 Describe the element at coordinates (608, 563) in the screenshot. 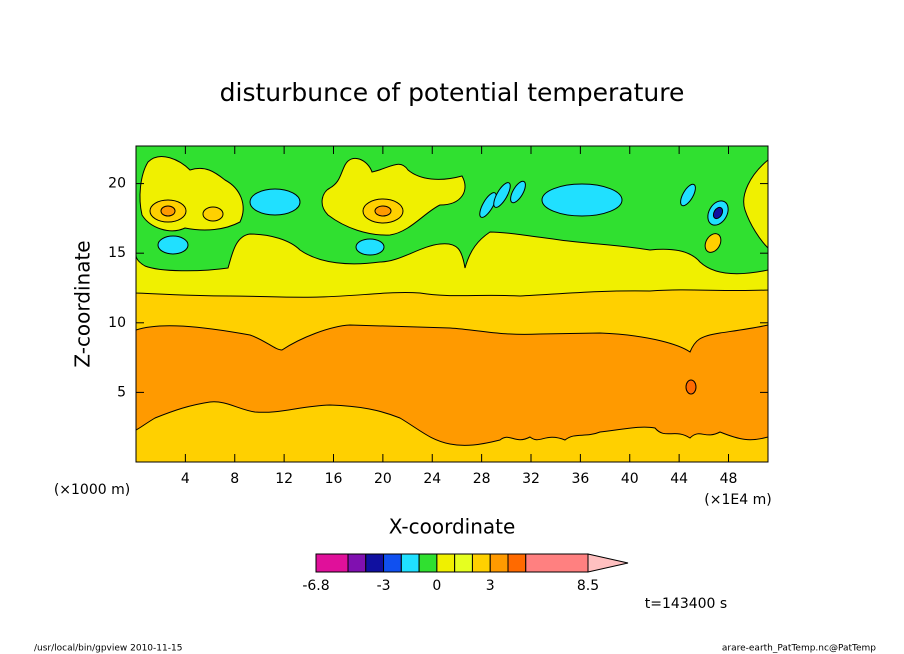

I see `colorbar-extend` at that location.